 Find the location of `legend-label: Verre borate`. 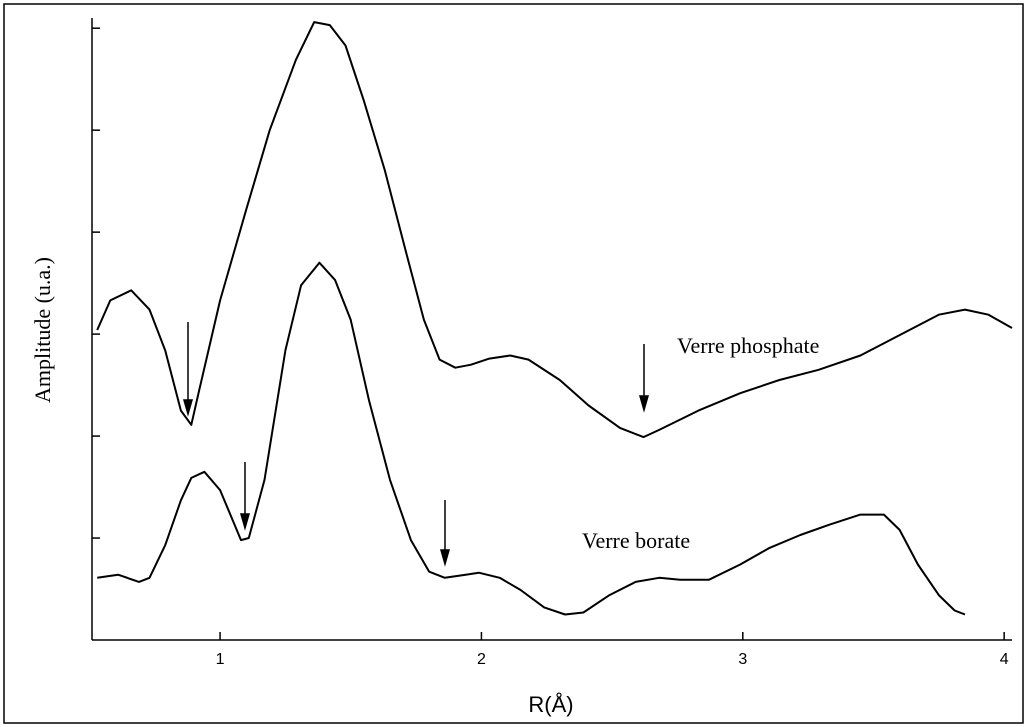

legend-label: Verre borate is located at coordinates (636, 540).